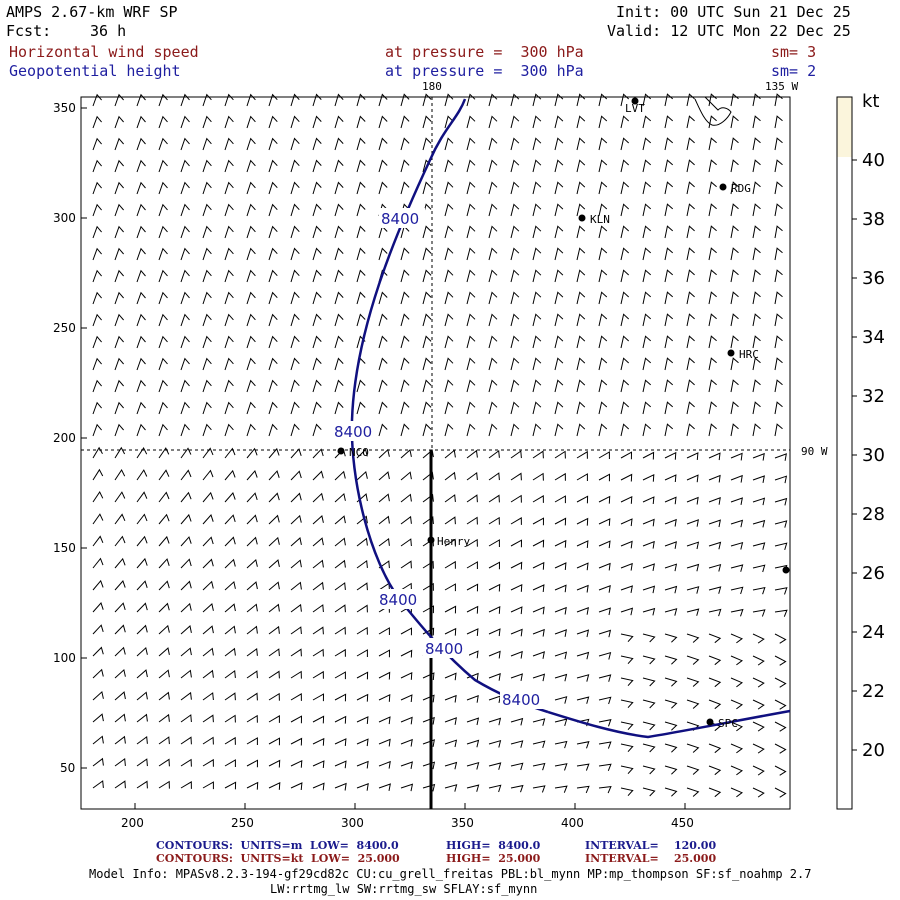 The height and width of the screenshot is (900, 900). Describe the element at coordinates (108, 31) in the screenshot. I see `forecast-hour: 36 h` at that location.